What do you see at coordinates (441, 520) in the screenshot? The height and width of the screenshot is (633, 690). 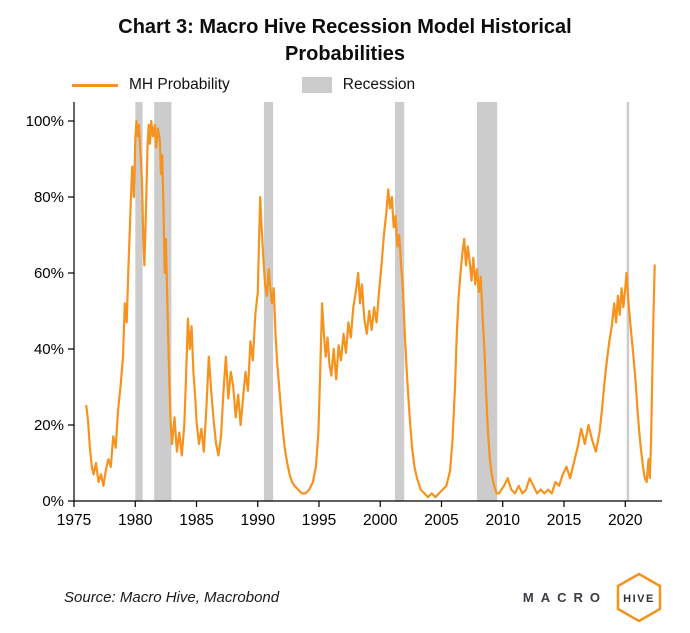 I see `x-tick-label: 2005` at bounding box center [441, 520].